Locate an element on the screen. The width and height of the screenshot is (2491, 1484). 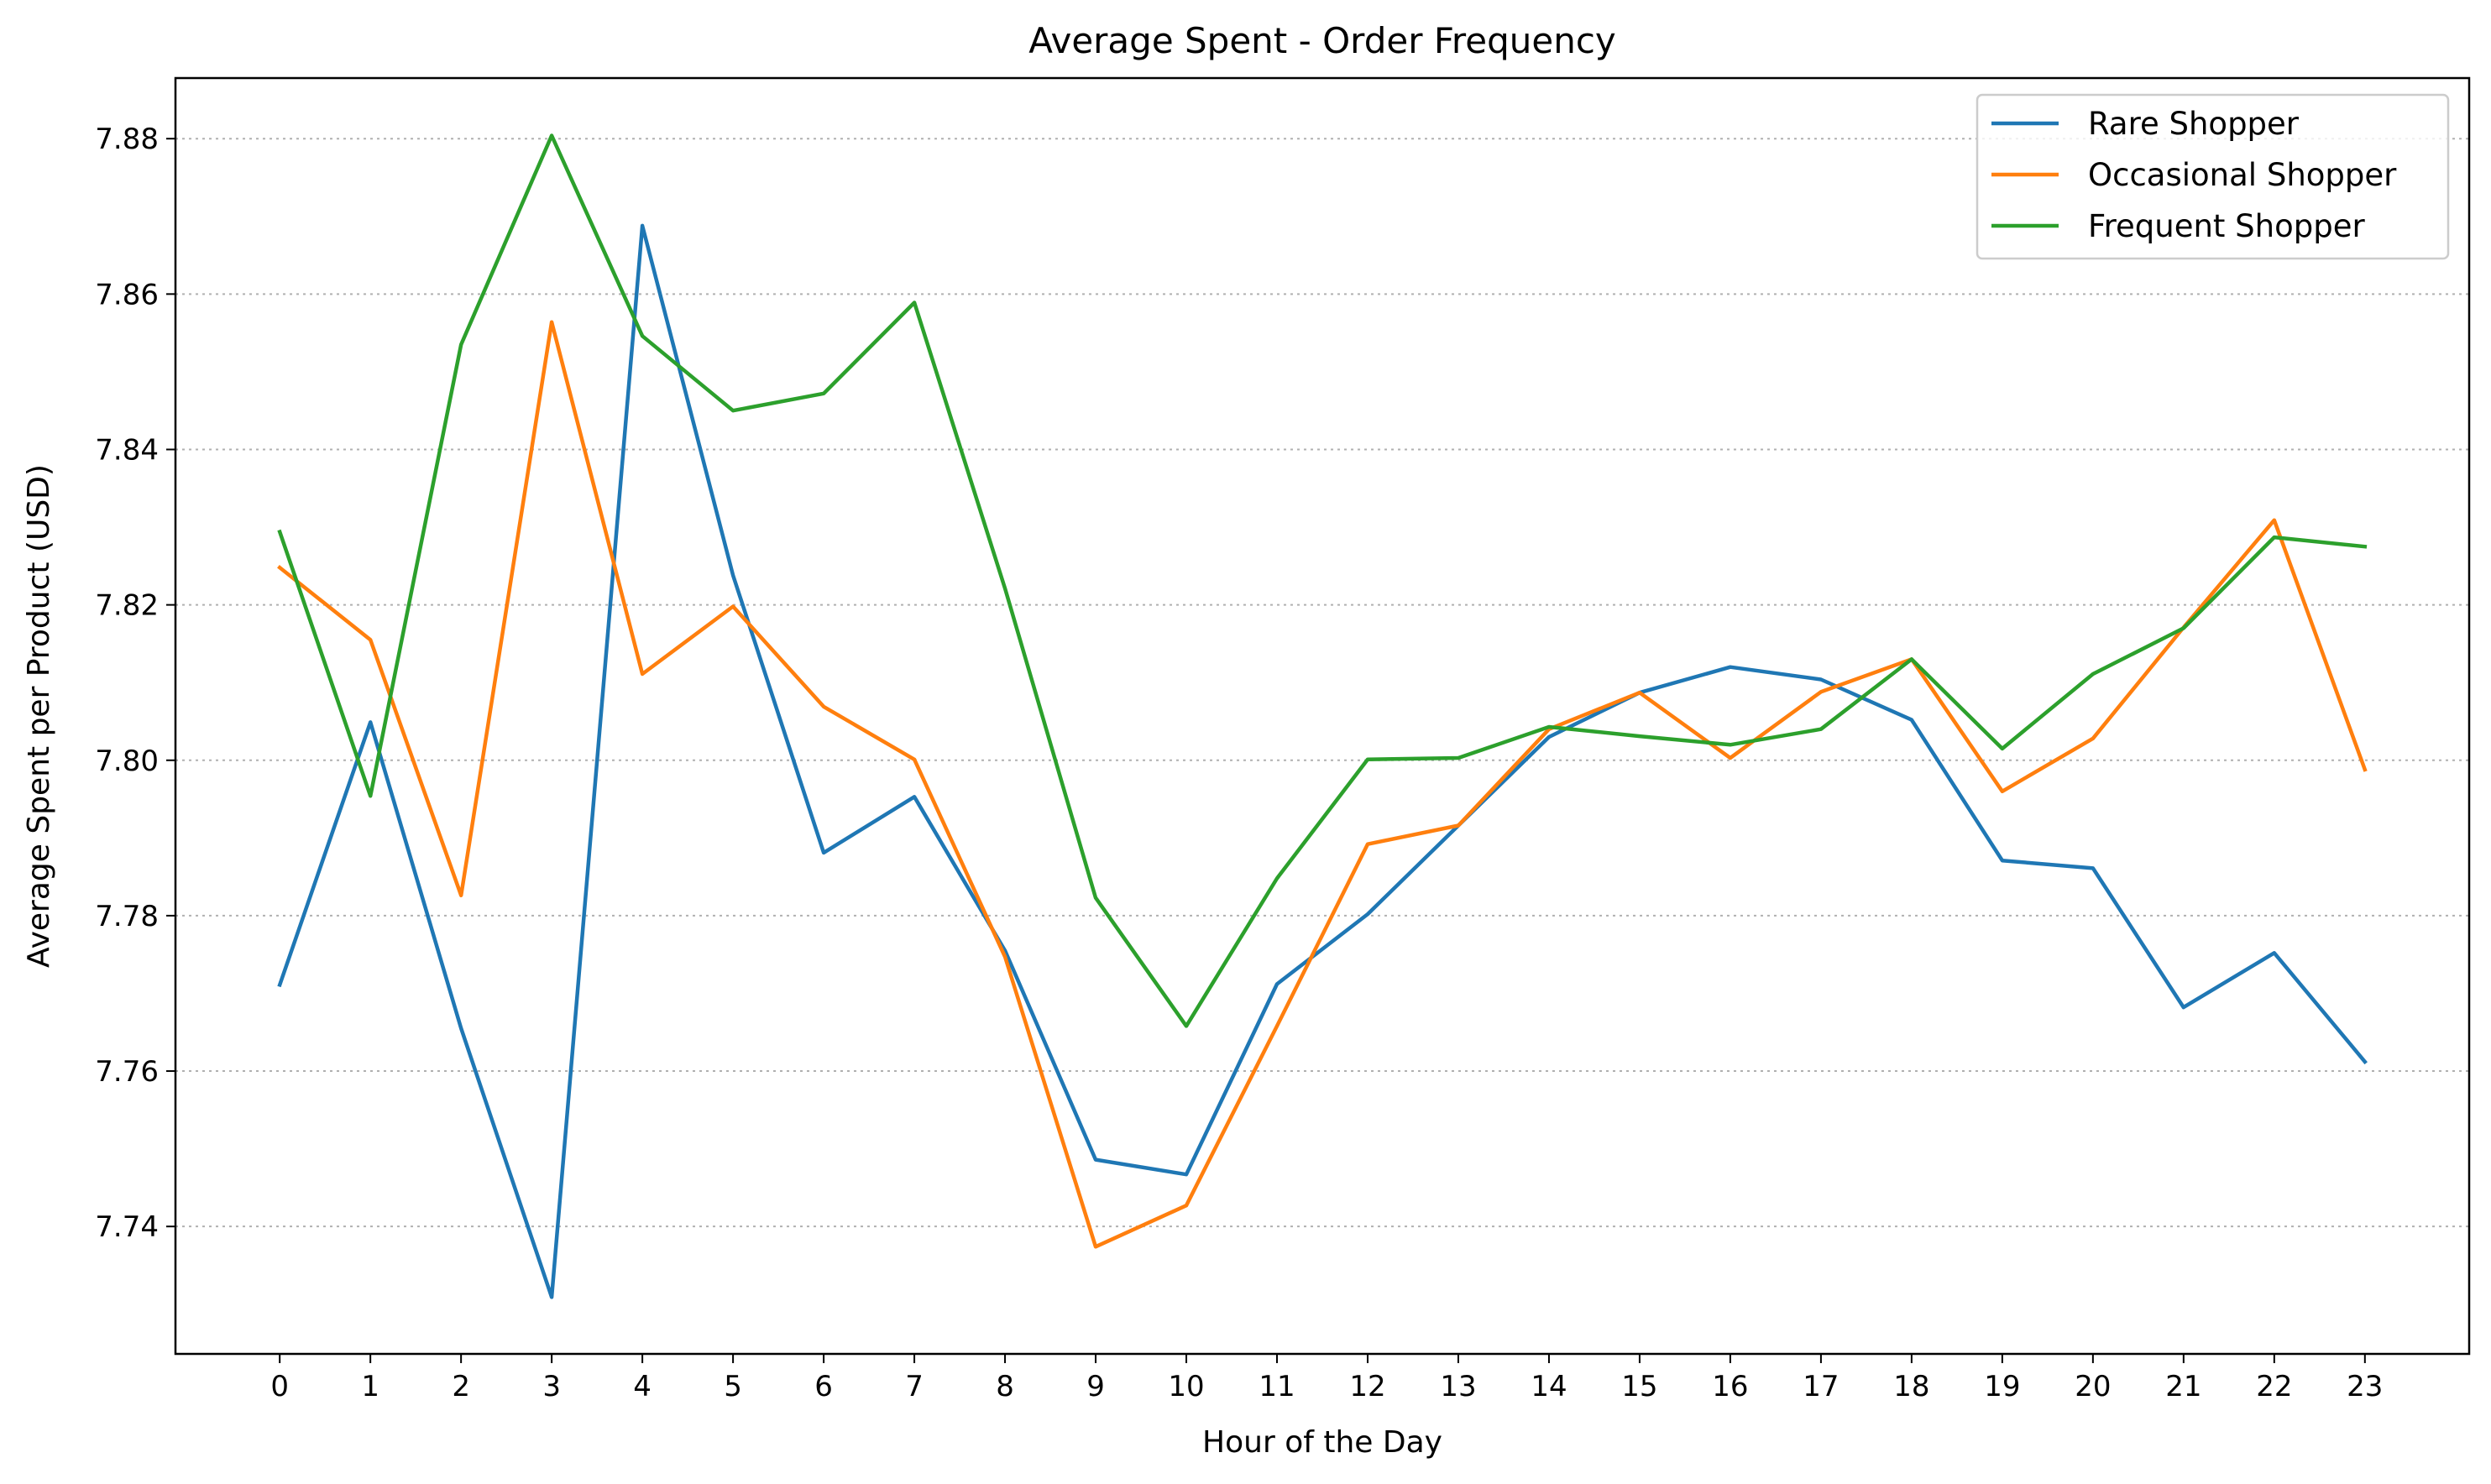
x-tick-label: 14 is located at coordinates (1549, 1386).